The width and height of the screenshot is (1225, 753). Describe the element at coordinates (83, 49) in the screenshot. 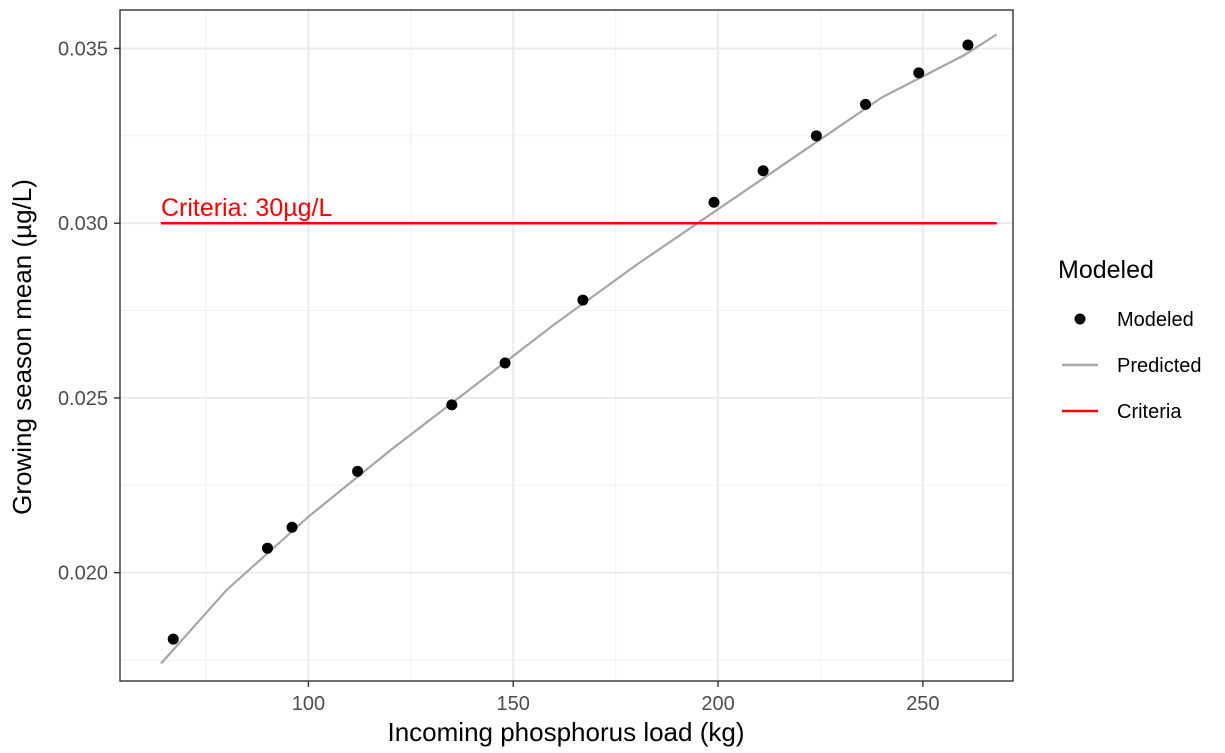

I see `y-tick-label: 0.035` at that location.